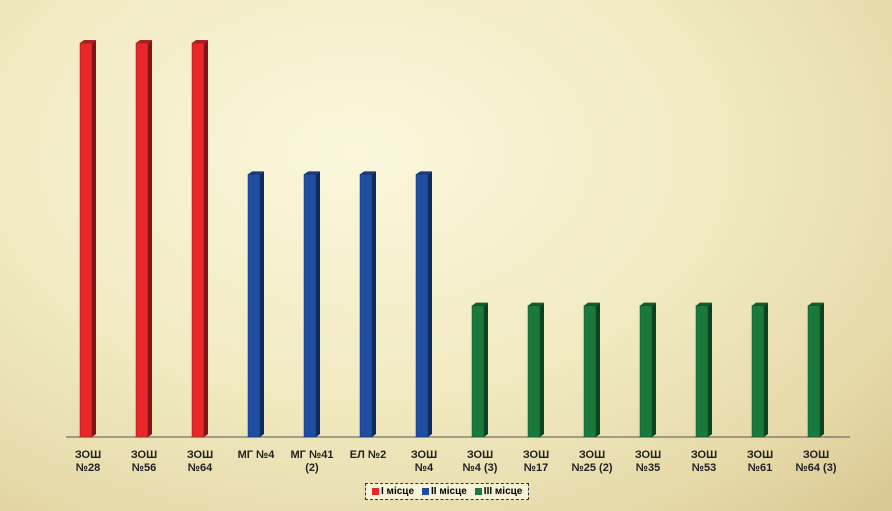  I want to click on legend-label: II місце, so click(449, 491).